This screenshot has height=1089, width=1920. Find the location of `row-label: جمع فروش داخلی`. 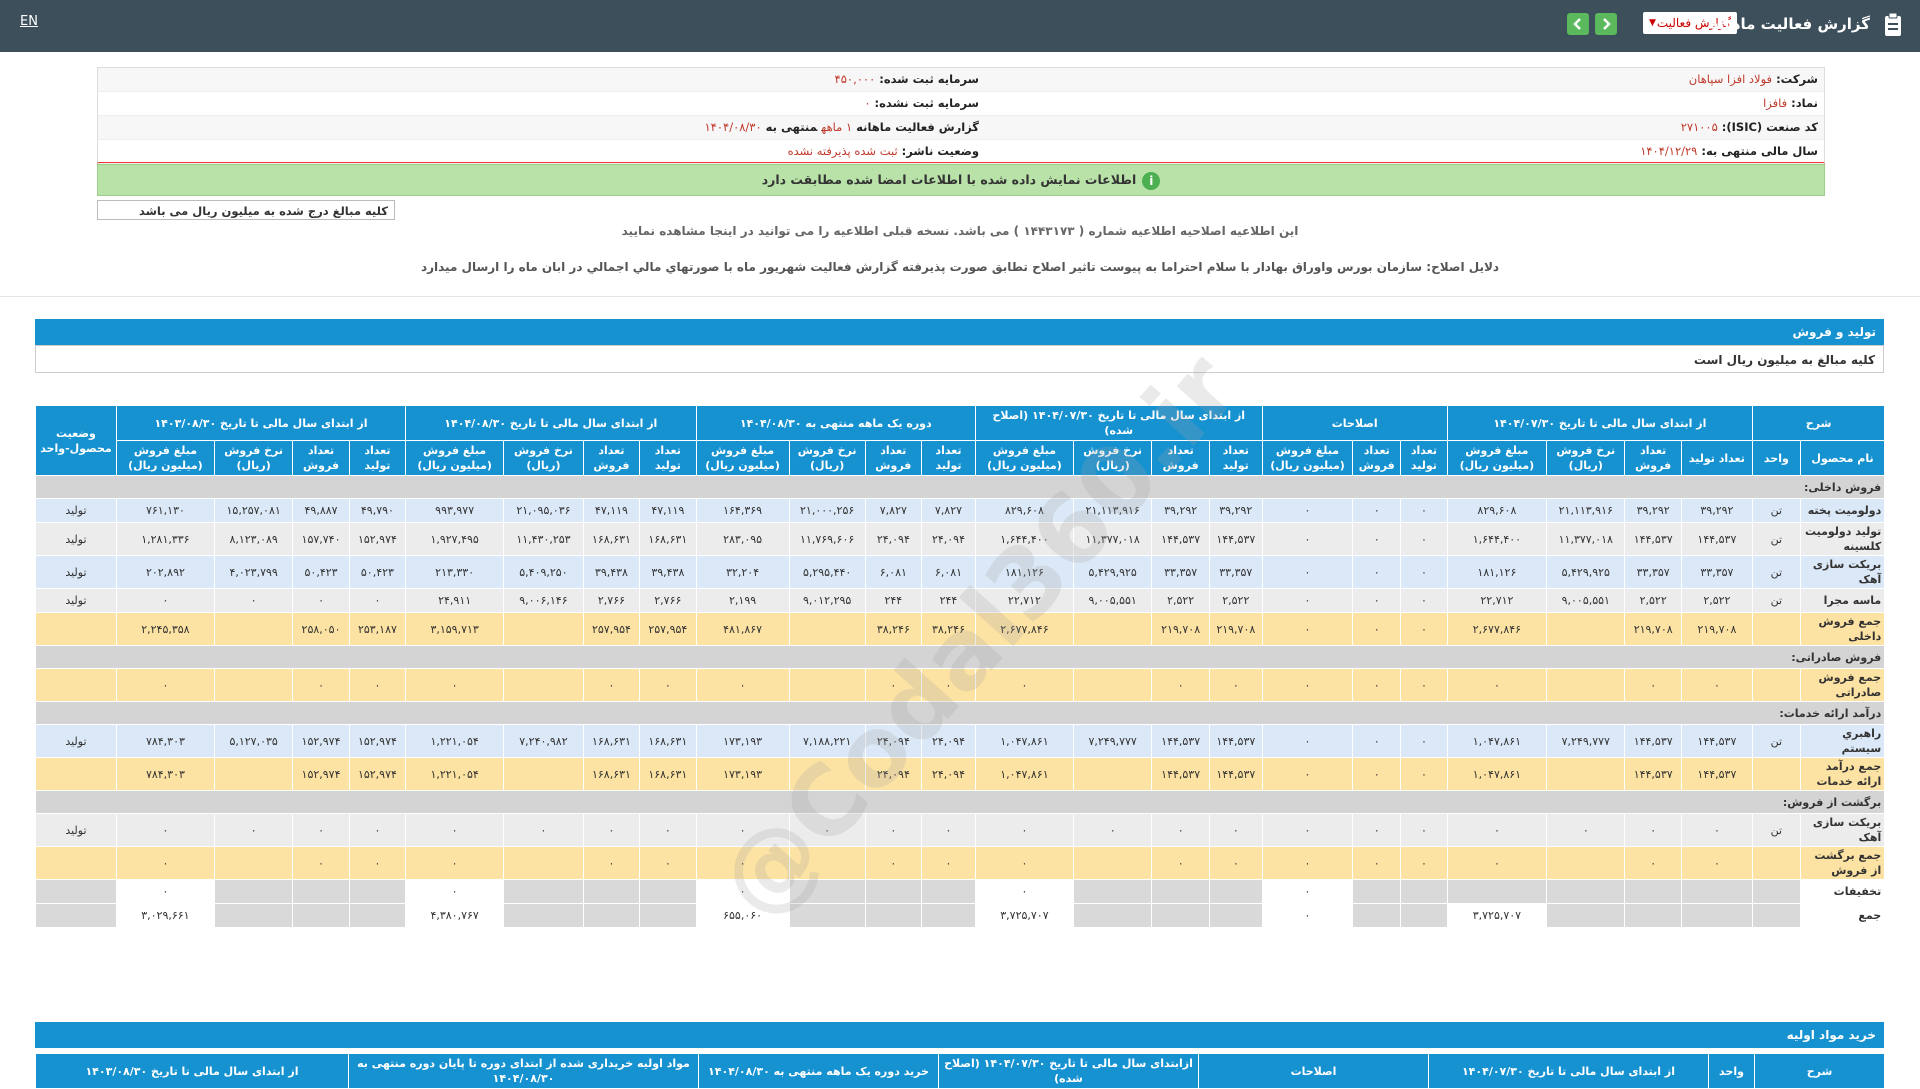

row-label: جمع فروش داخلی is located at coordinates (1842, 629).